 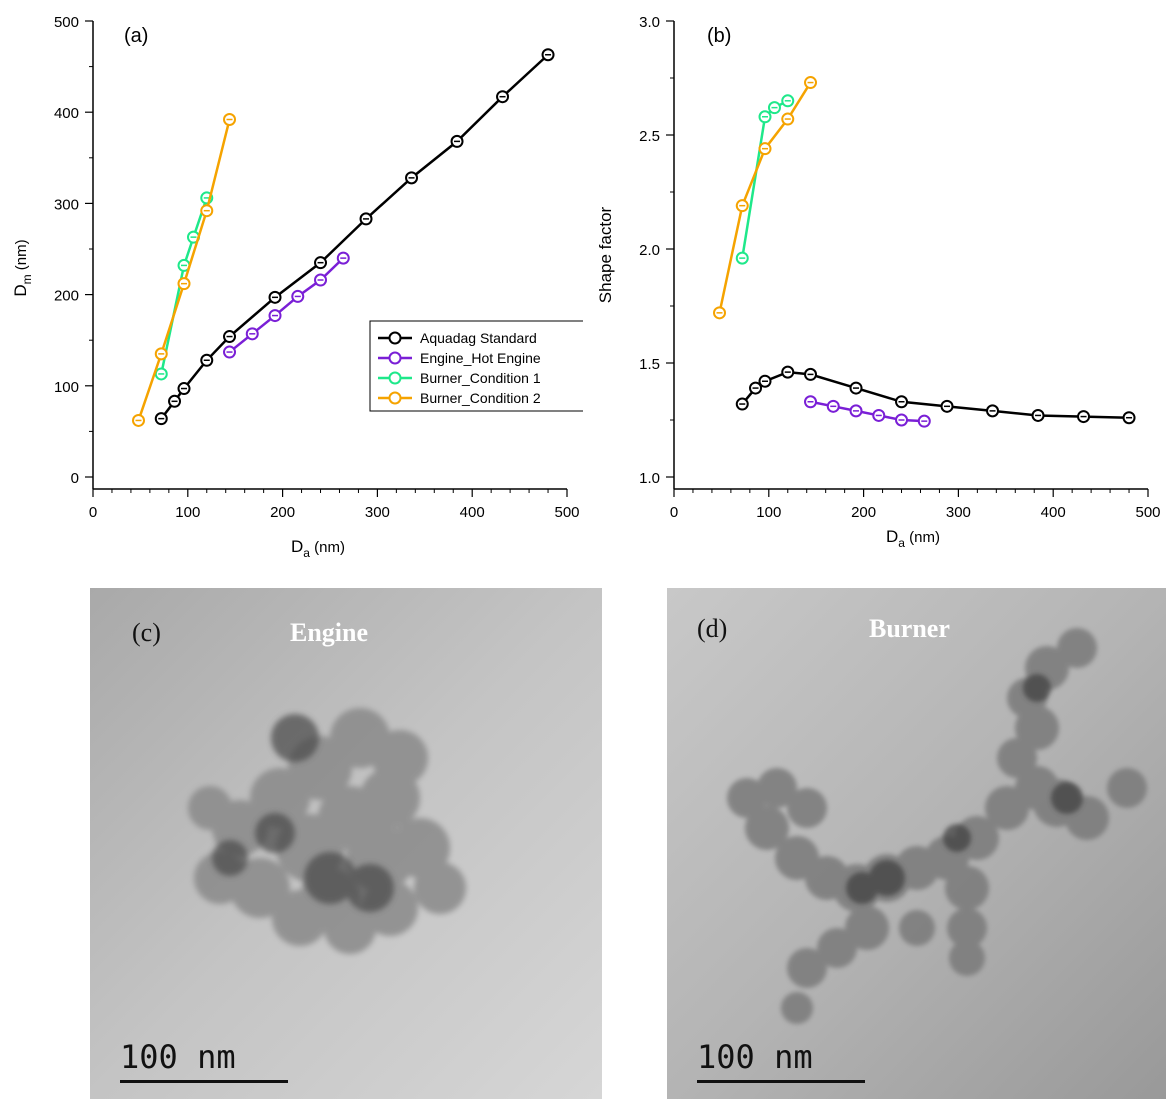 I want to click on legend-item-burner-condition-1: Burner_Condition 1, so click(x=459, y=378).